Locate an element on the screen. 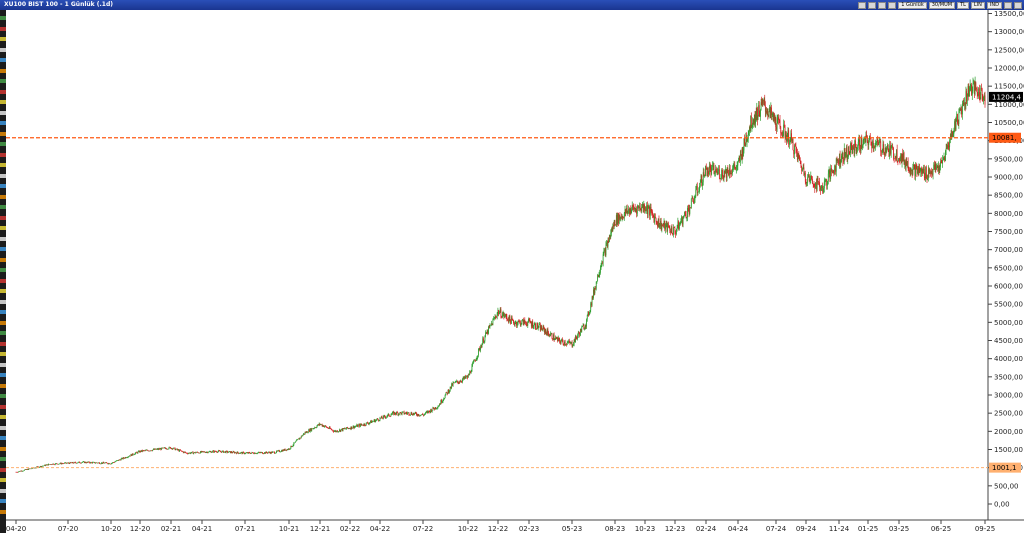  bar-count-select: 30/MUM is located at coordinates (942, 5).